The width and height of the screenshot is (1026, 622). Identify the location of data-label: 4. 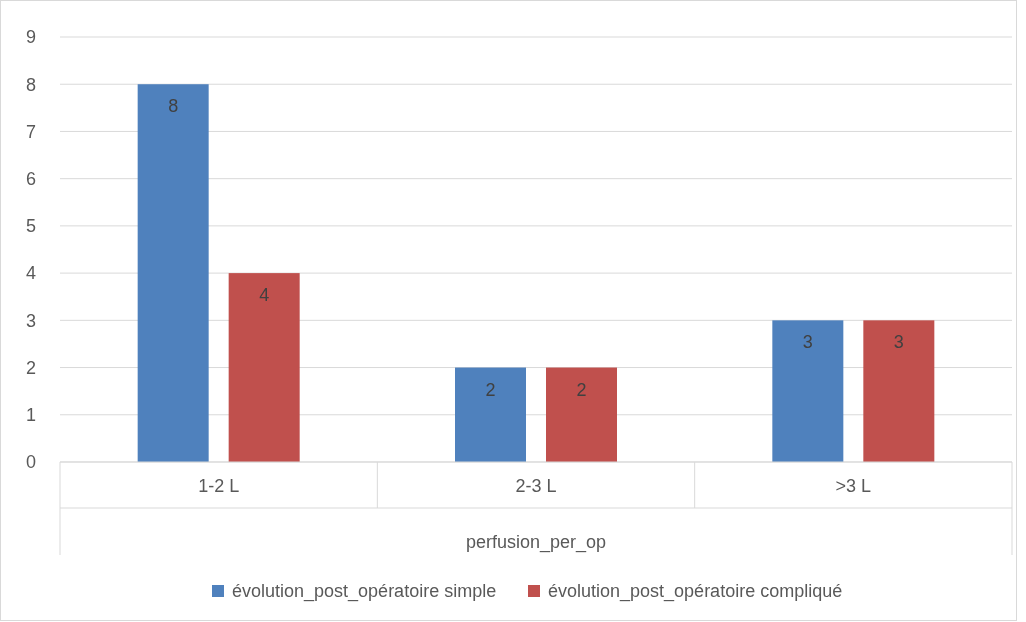
(264, 295).